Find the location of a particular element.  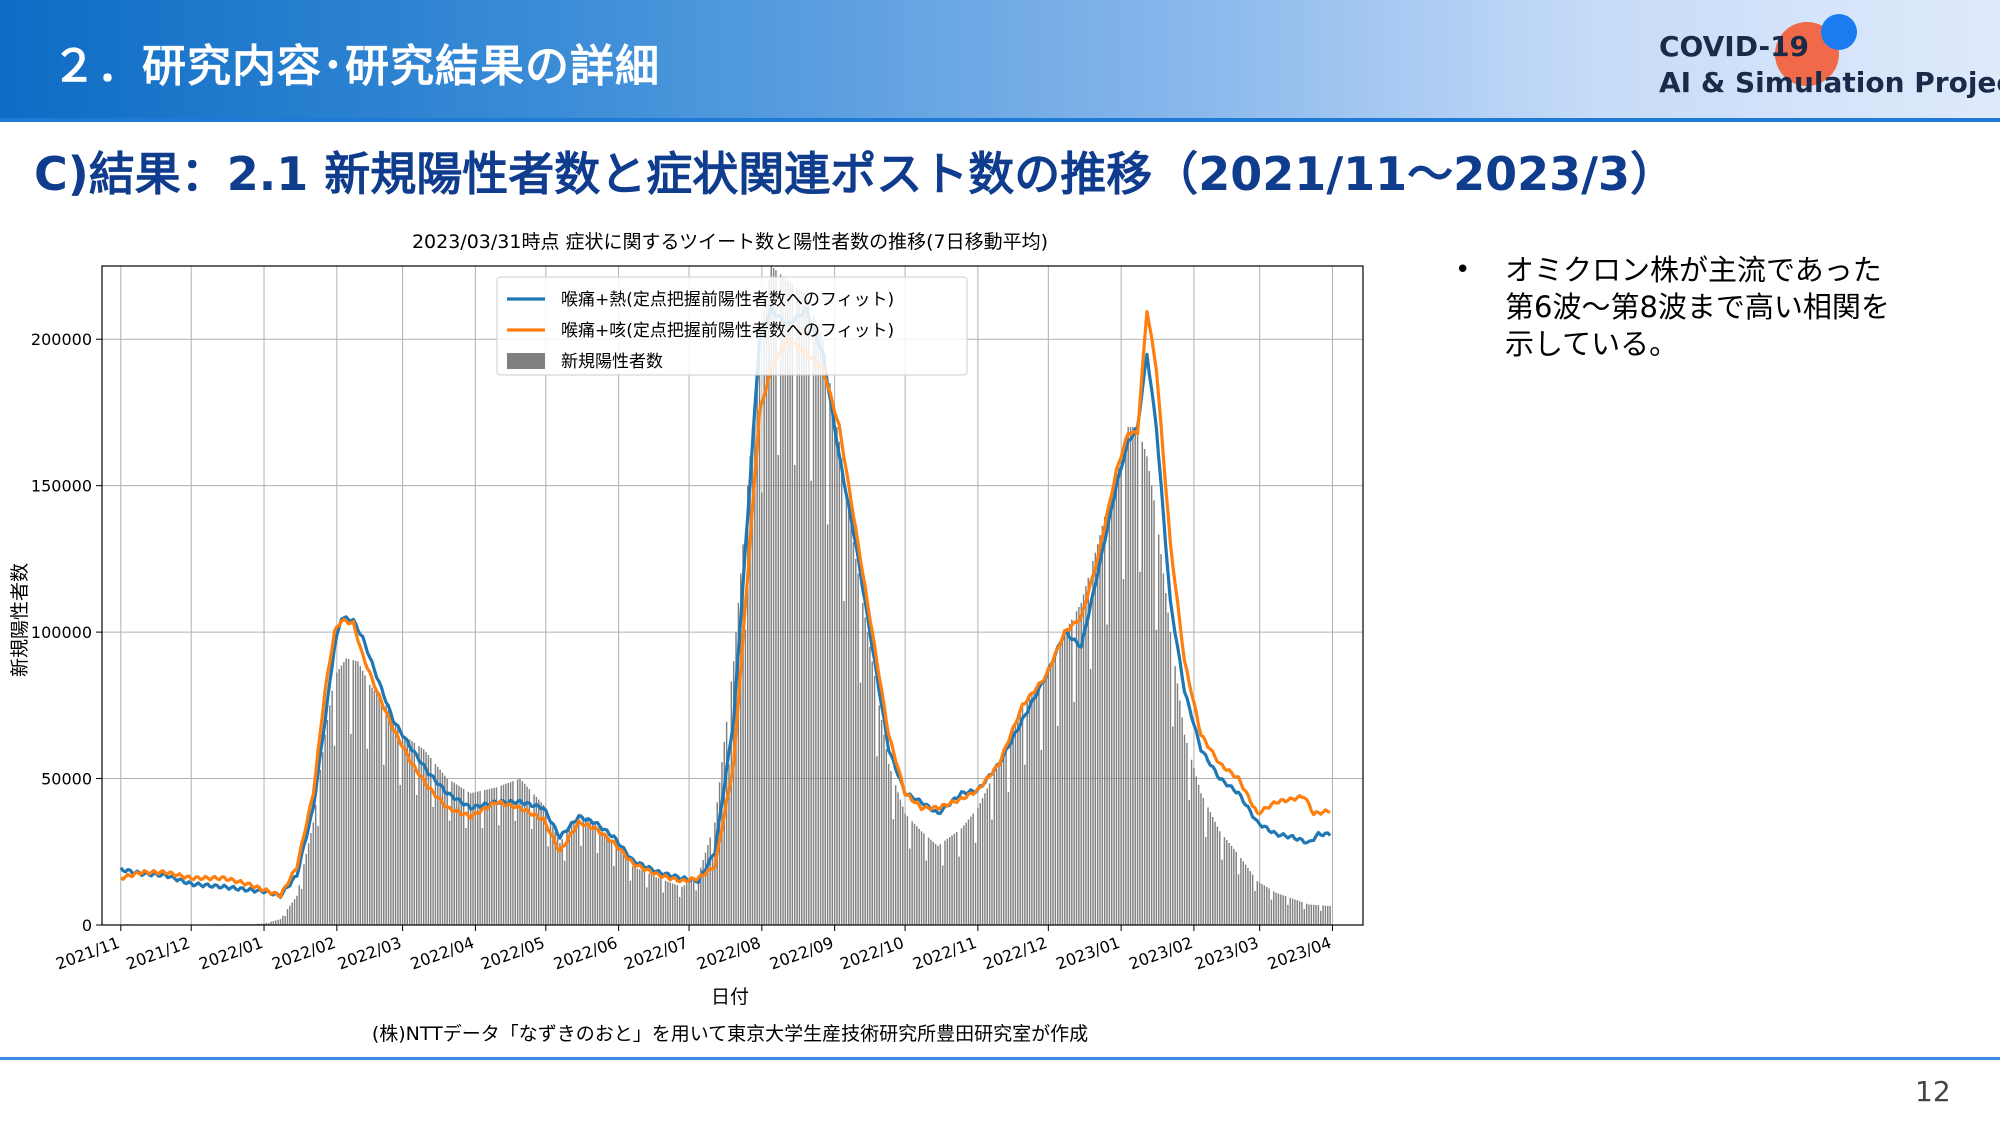

x-tick-label: 2023/01 is located at coordinates (1088, 953).